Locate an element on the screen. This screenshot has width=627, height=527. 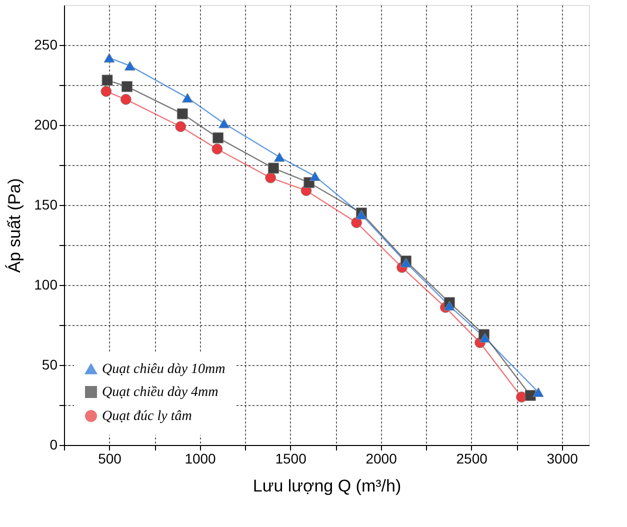
y-tick-label: 0 is located at coordinates (54, 444).